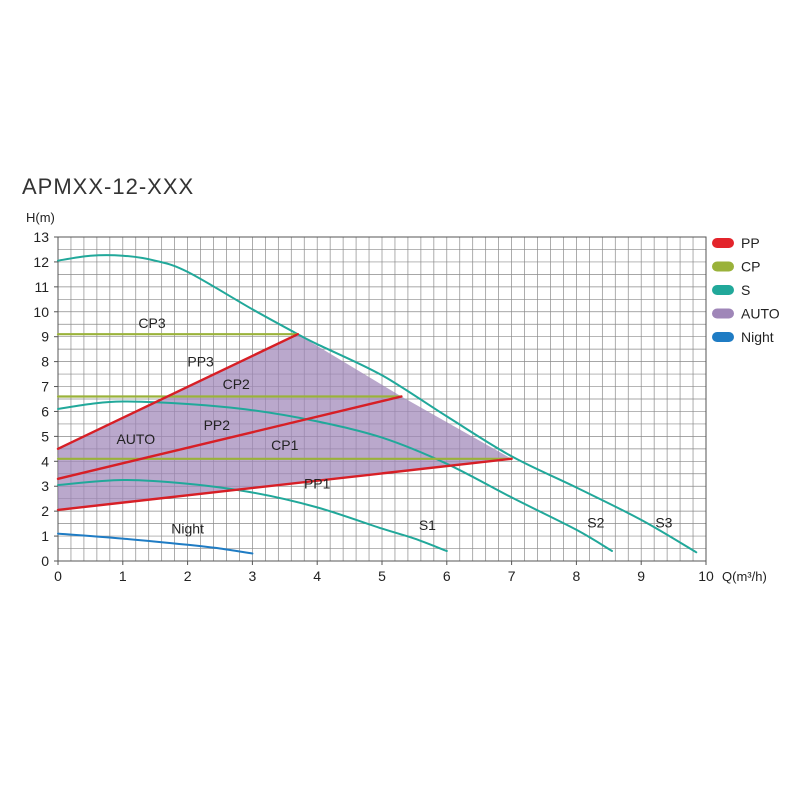 Image resolution: width=800 pixels, height=800 pixels. I want to click on series-label-s2: S2, so click(595, 522).